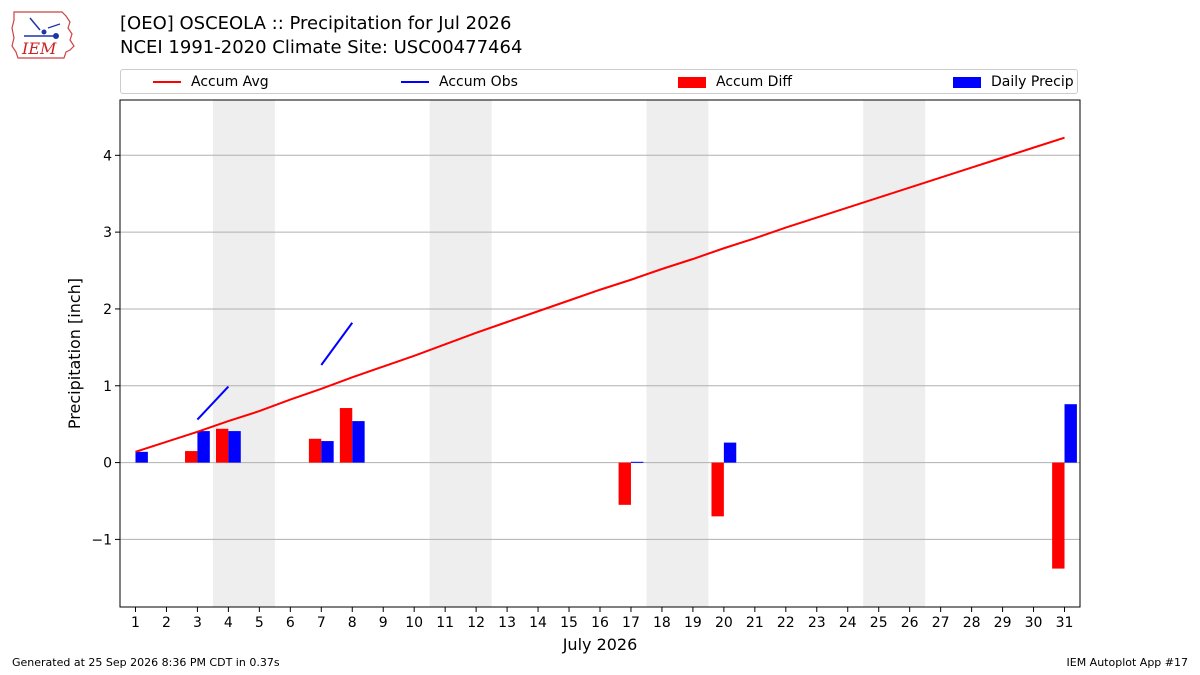  I want to click on chart-subtitle: NCEI 1991-2020 Climate Site: USC00477464, so click(321, 47).